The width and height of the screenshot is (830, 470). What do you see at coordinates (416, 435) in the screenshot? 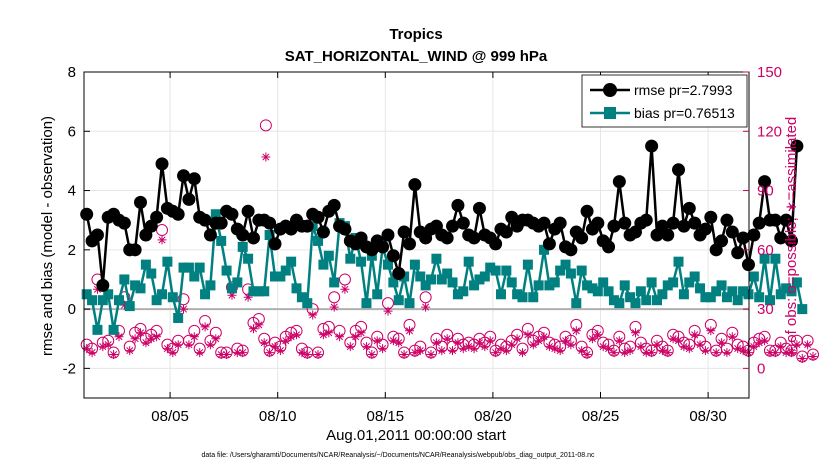
I see `x-axis-label: Aug.01,2011 00:00:00 start` at bounding box center [416, 435].